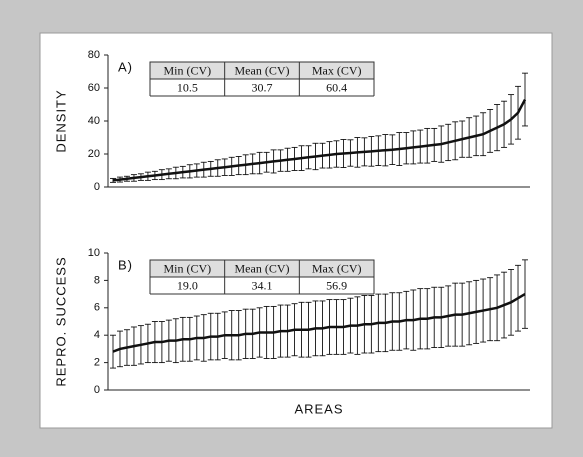  I want to click on stats-value: 56.9, so click(336, 285).